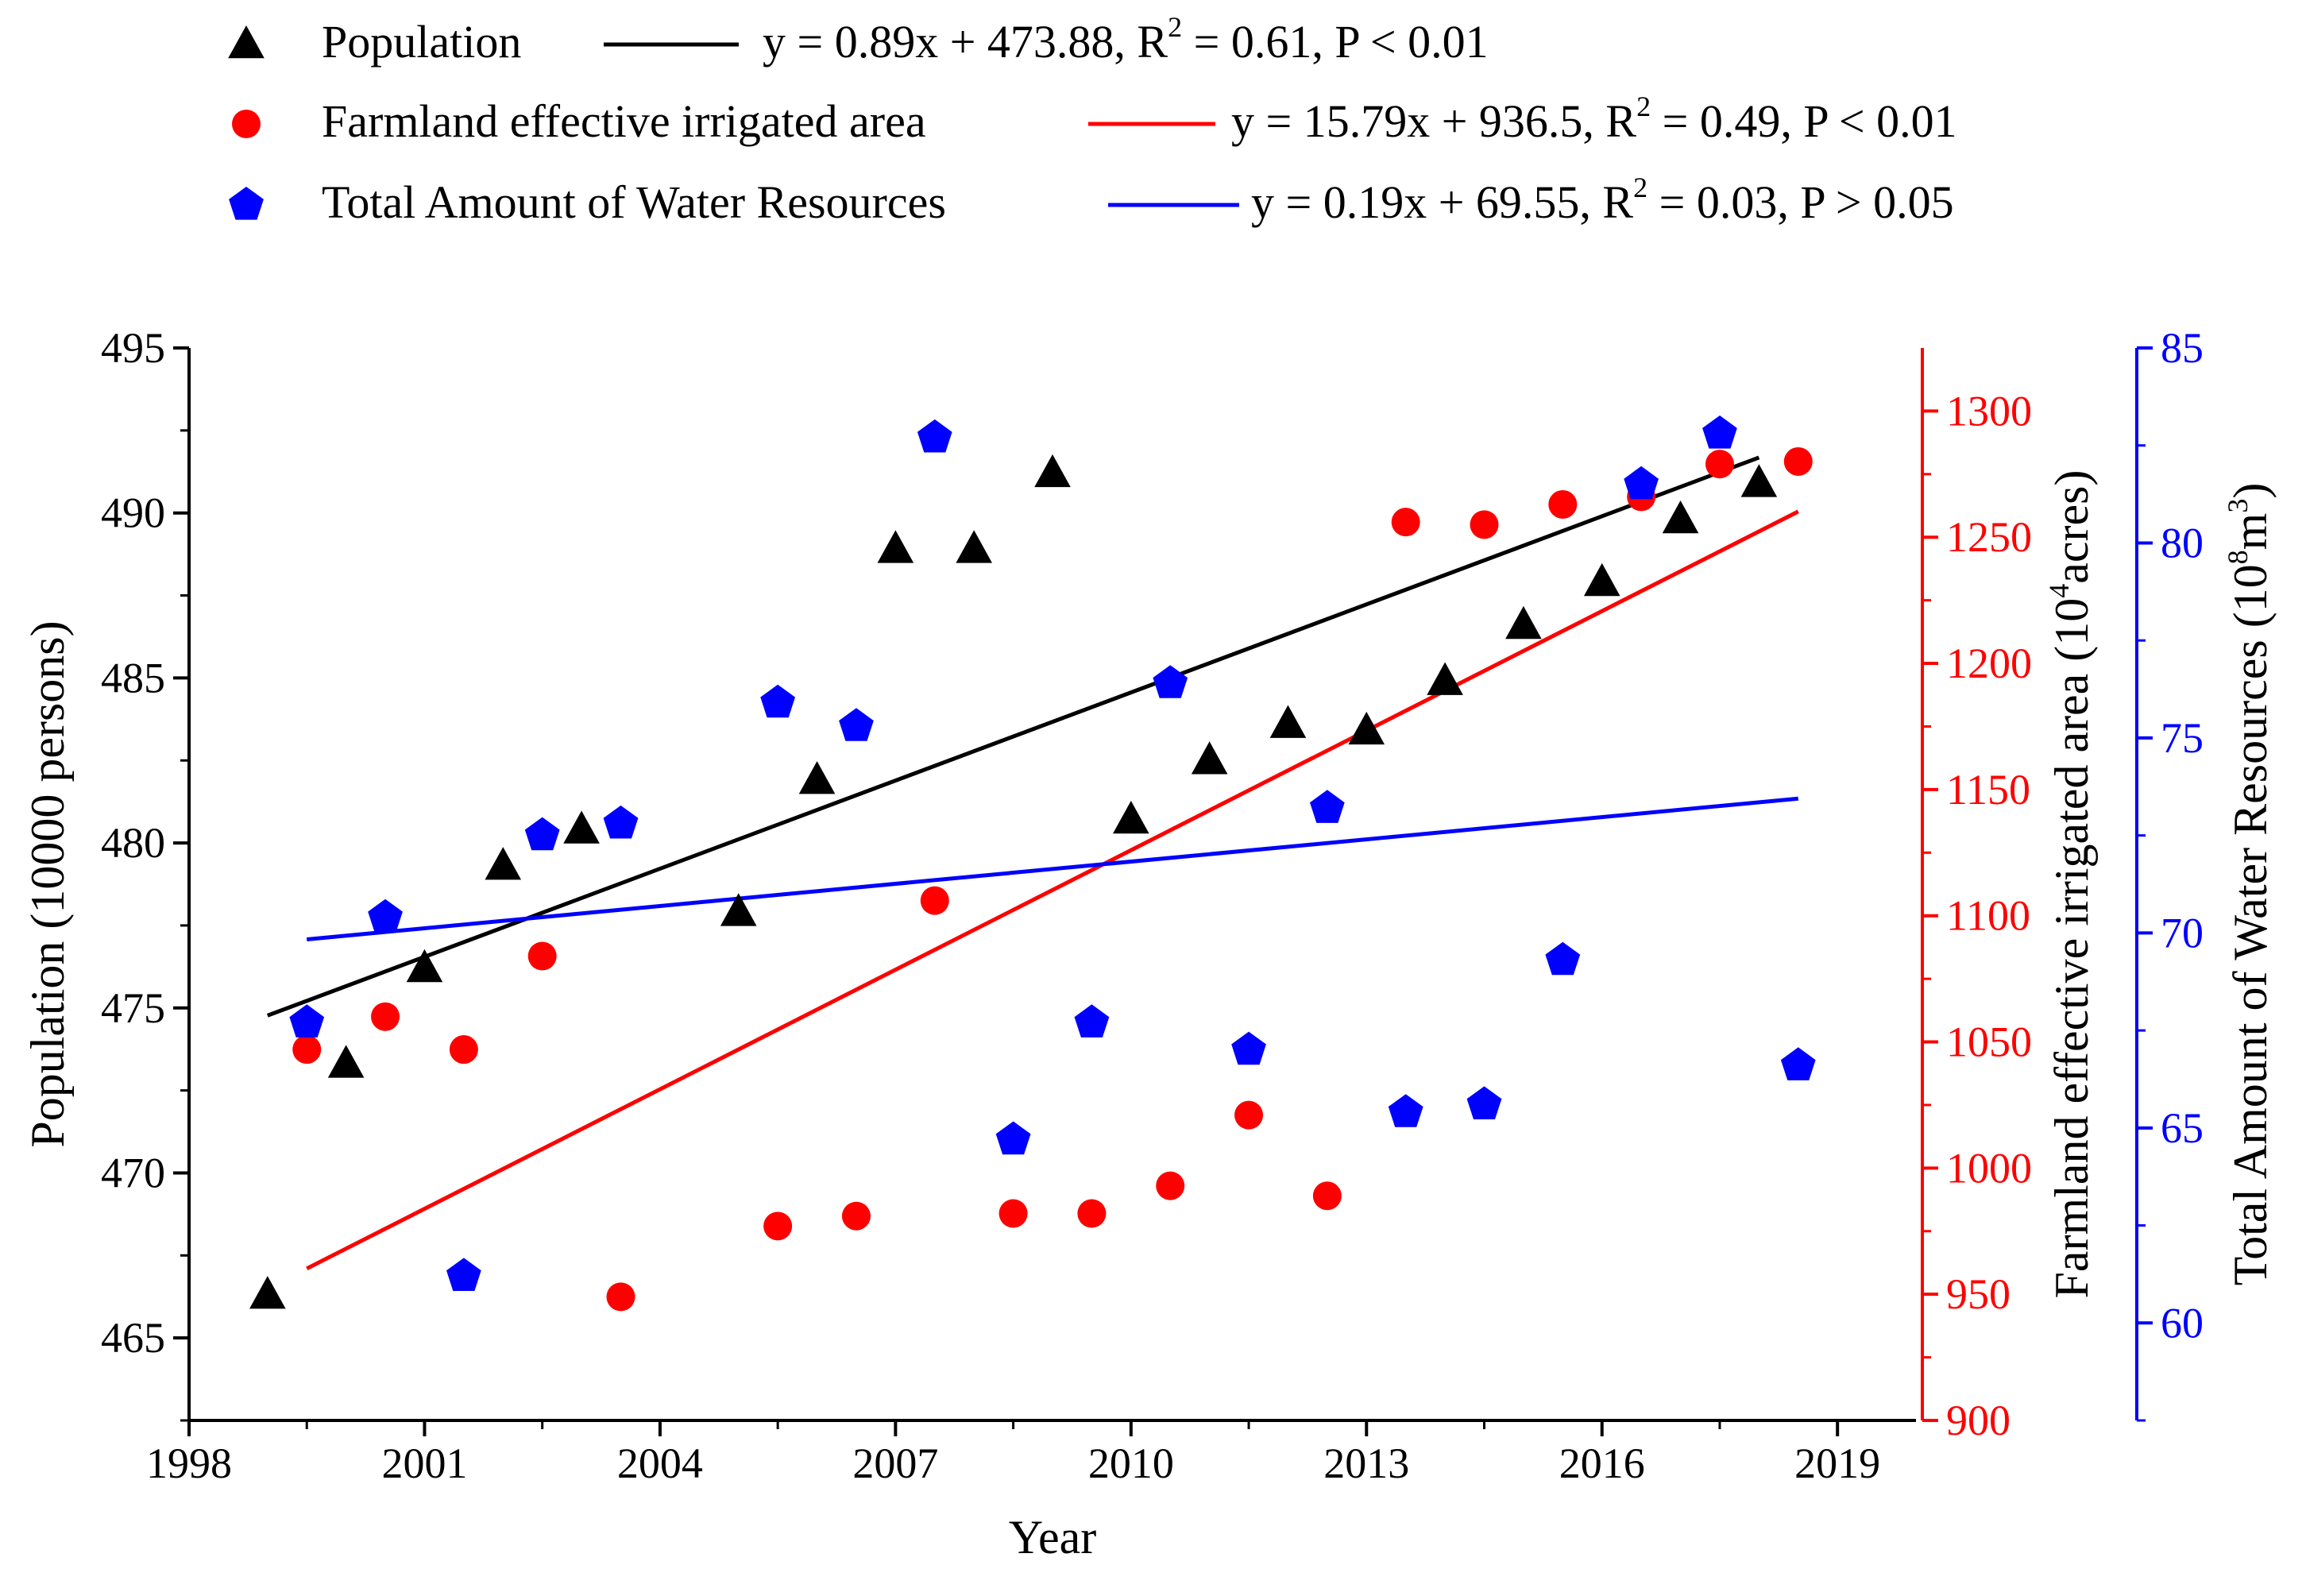 The height and width of the screenshot is (1596, 2306). Describe the element at coordinates (1804, 121) in the screenshot. I see `legend-equation-stats: = 0.49, P < 0.01` at that location.